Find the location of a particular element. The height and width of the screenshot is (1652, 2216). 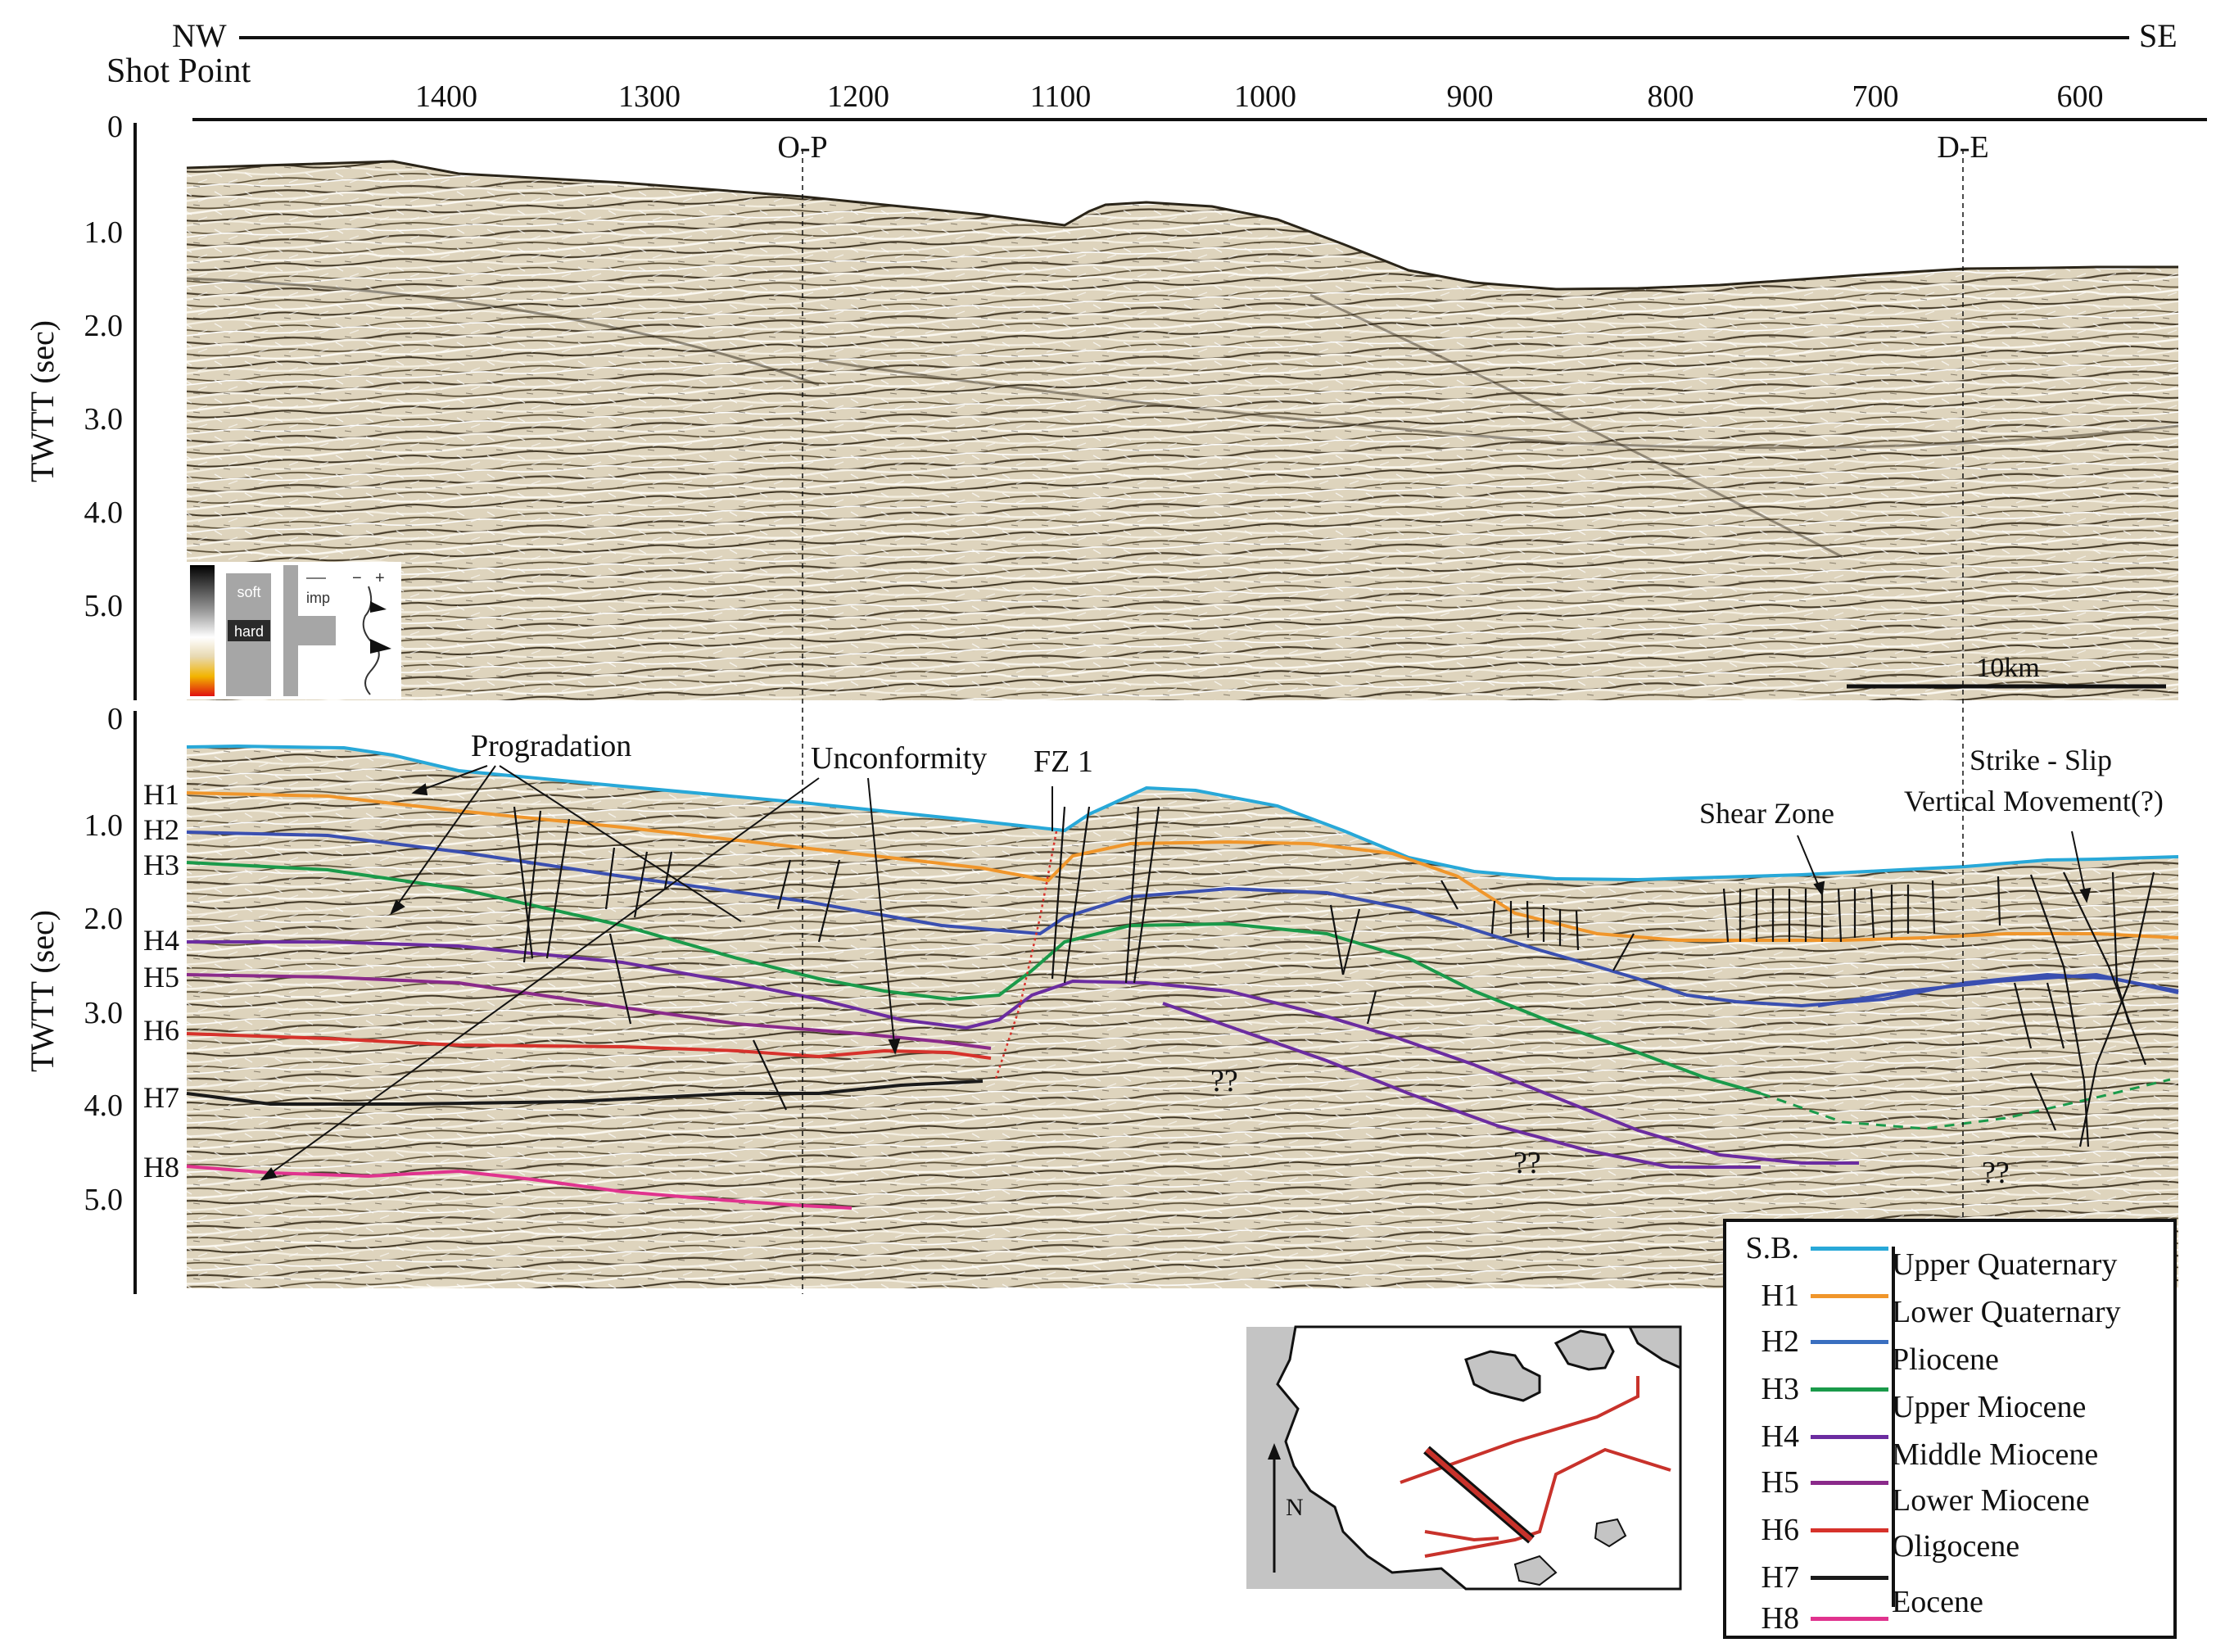

legend-row: H4 is located at coordinates (1807, 1436).